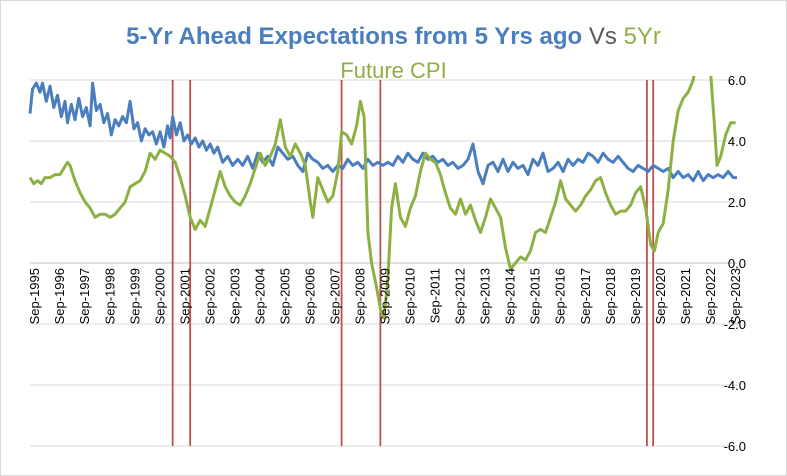 Image resolution: width=787 pixels, height=476 pixels. Describe the element at coordinates (660, 296) in the screenshot. I see `x-tick-label: Sep-2020` at that location.